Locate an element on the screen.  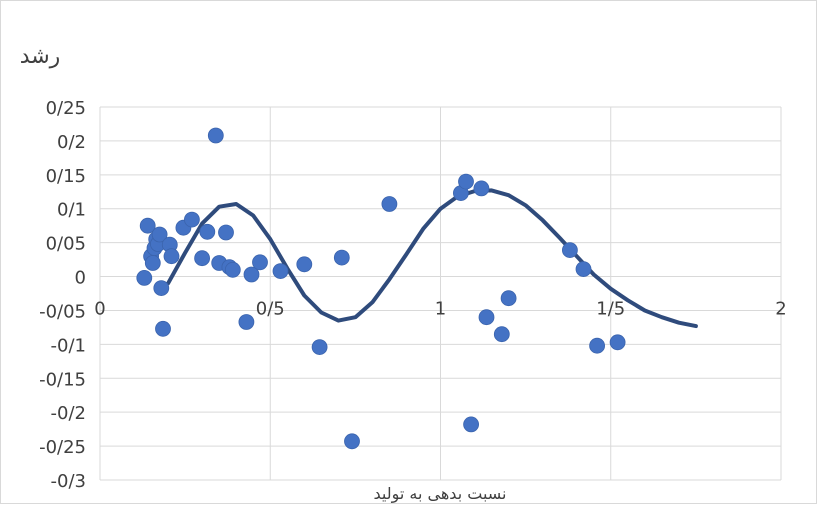
x-tick-label: 0/5 is located at coordinates (270, 309).